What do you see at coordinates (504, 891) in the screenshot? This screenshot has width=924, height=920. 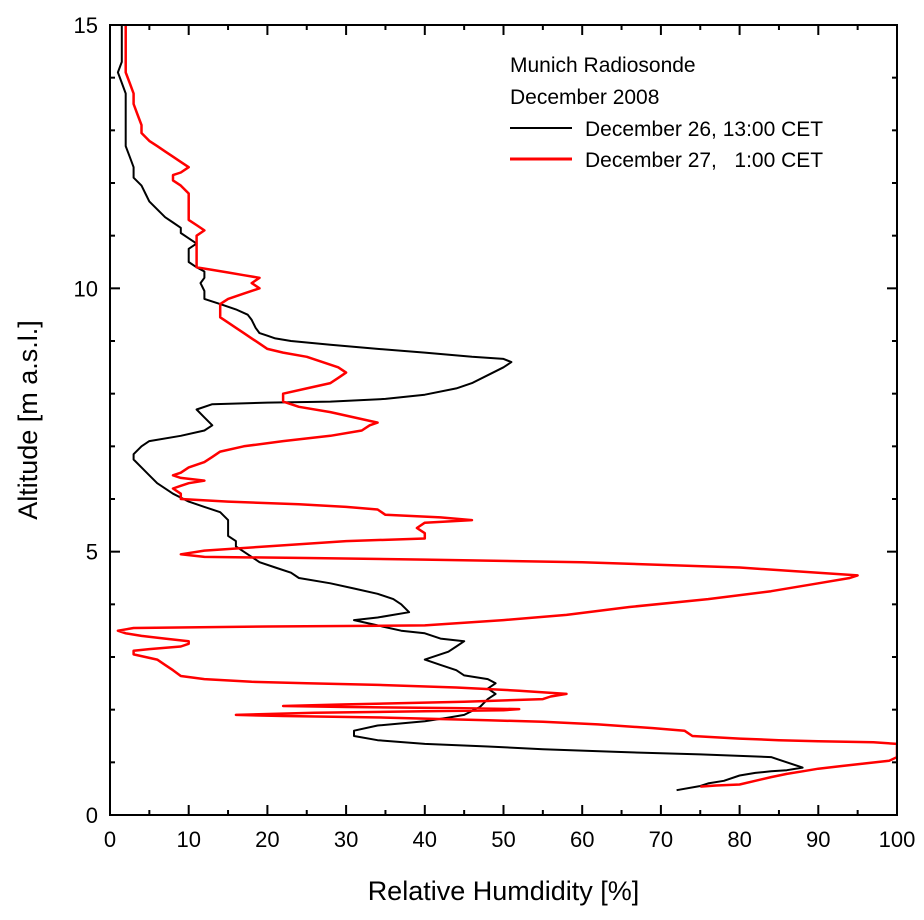 I see `x-axis-title: Relative Humdidity [%]` at bounding box center [504, 891].